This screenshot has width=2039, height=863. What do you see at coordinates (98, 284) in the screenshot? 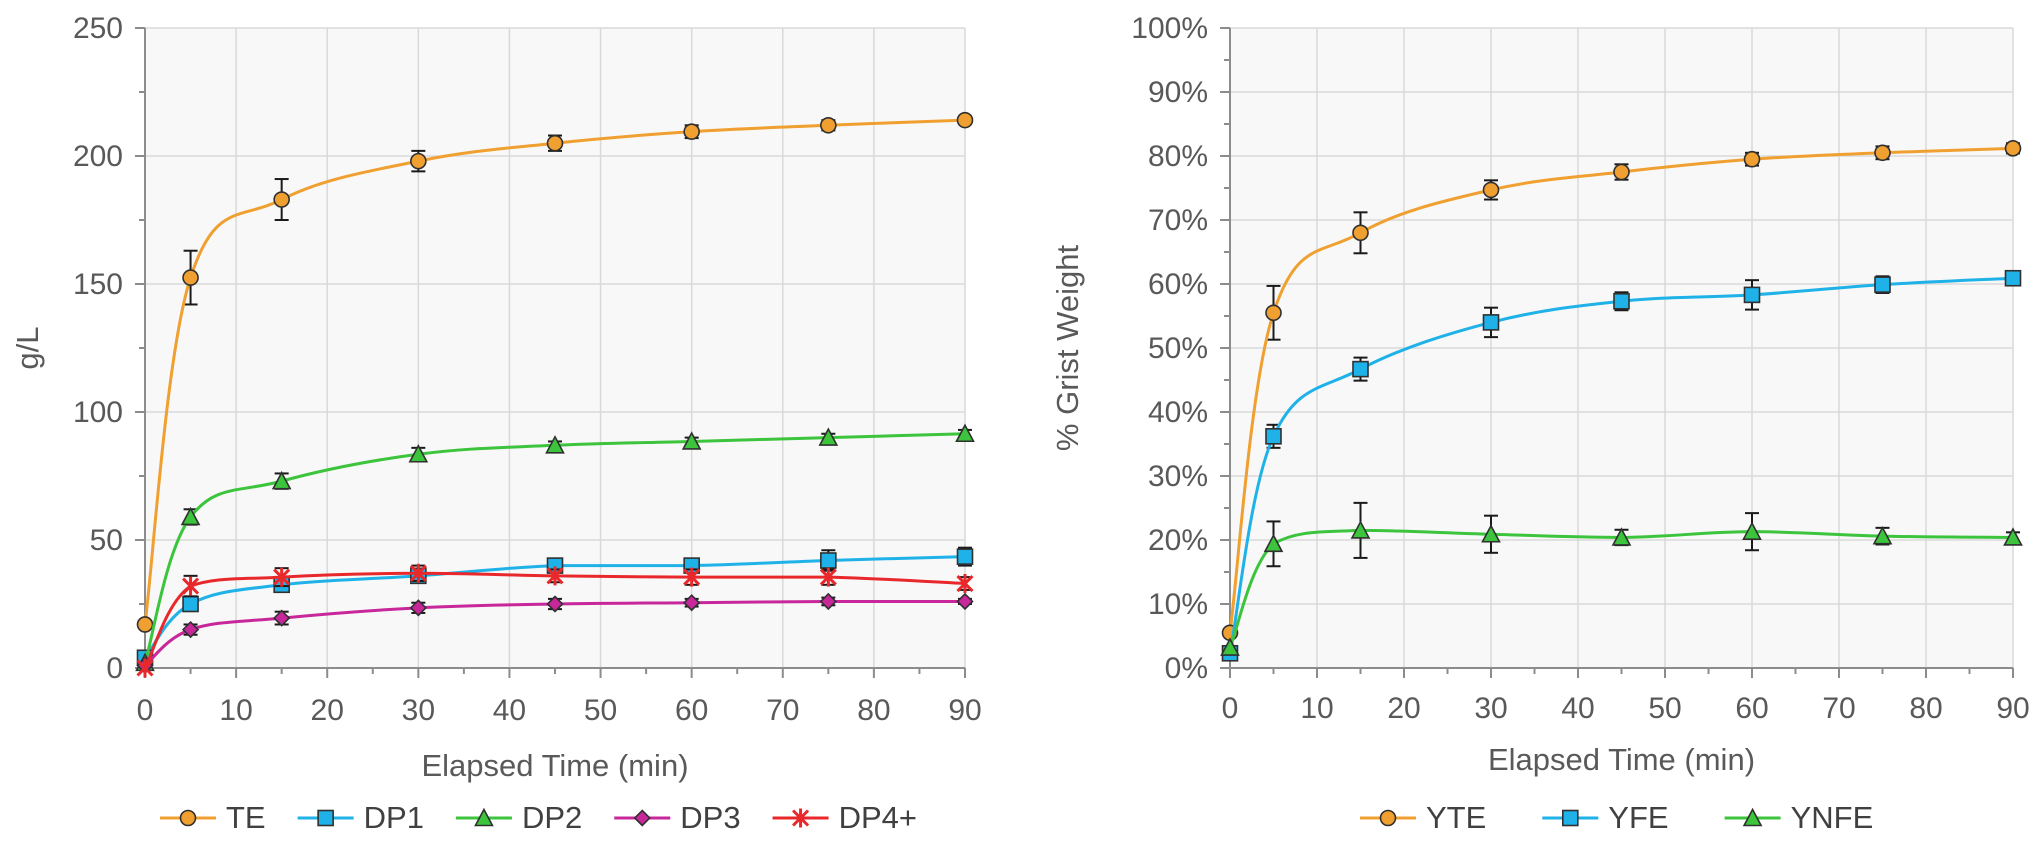
I see `y-tick-label: 150` at bounding box center [98, 284].